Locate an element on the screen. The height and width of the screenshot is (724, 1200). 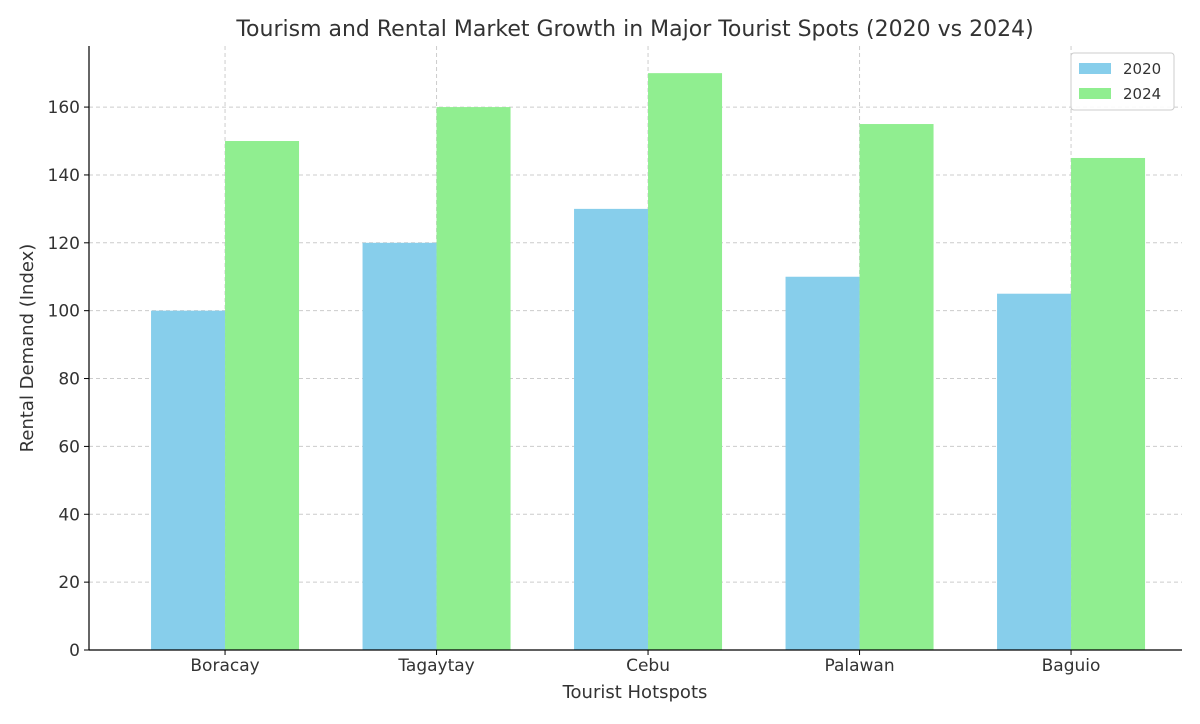
x-tick-label: Tagaytay is located at coordinates (435, 666).